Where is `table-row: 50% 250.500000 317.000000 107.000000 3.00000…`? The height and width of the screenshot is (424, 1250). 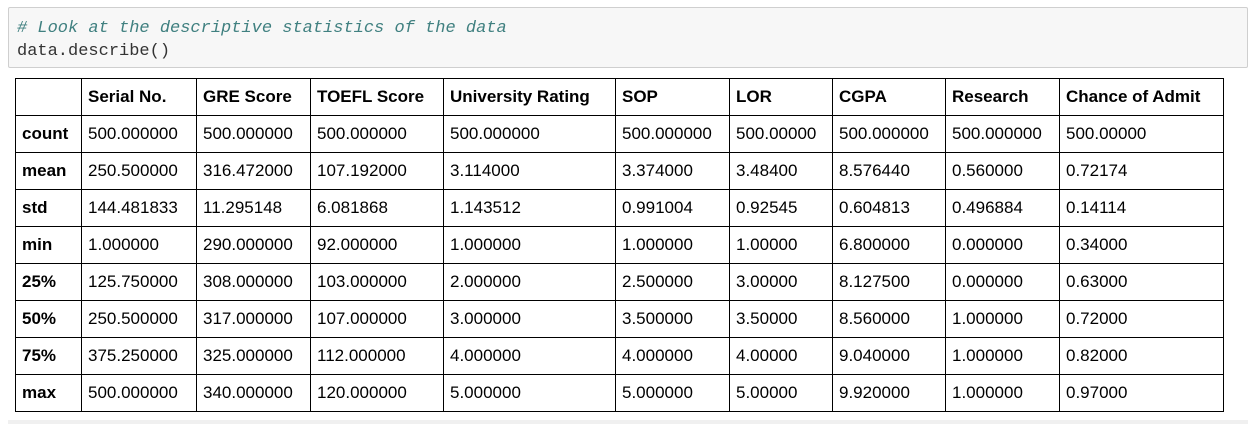 table-row: 50% 250.500000 317.000000 107.000000 3.00000… is located at coordinates (619, 319).